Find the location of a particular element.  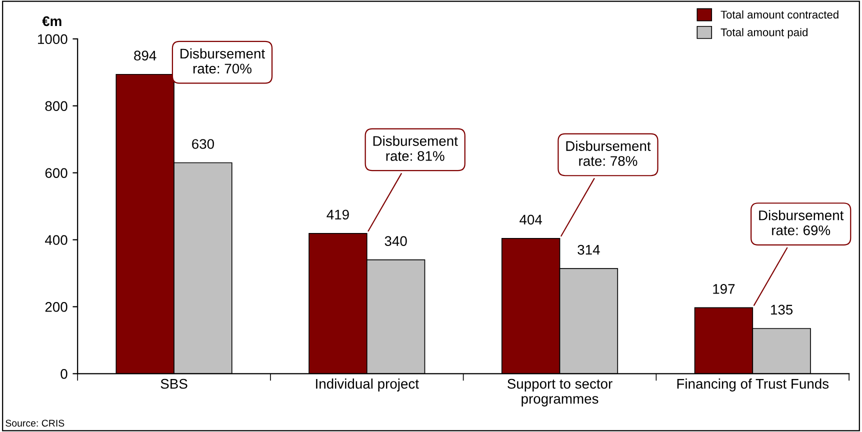

data-label: 135 is located at coordinates (782, 309).